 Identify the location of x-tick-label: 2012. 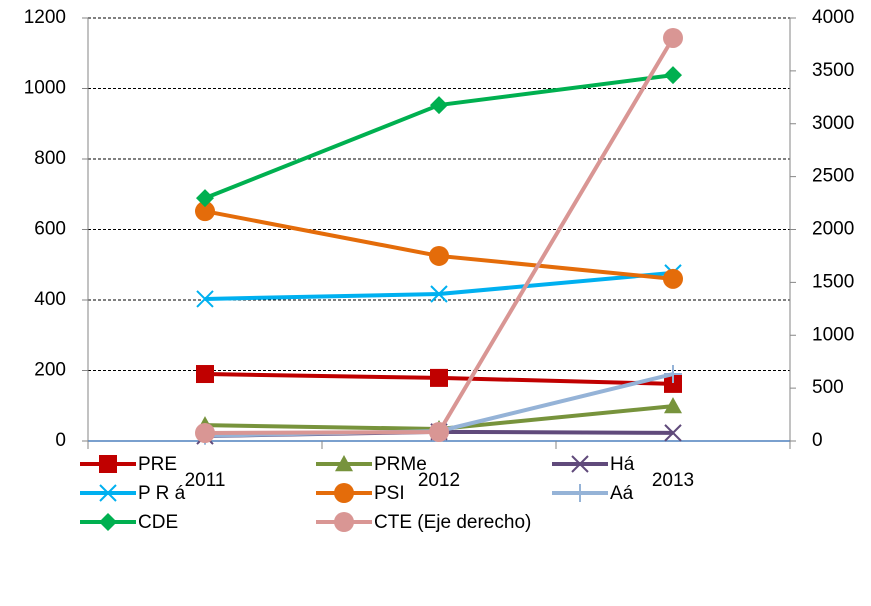
(439, 480).